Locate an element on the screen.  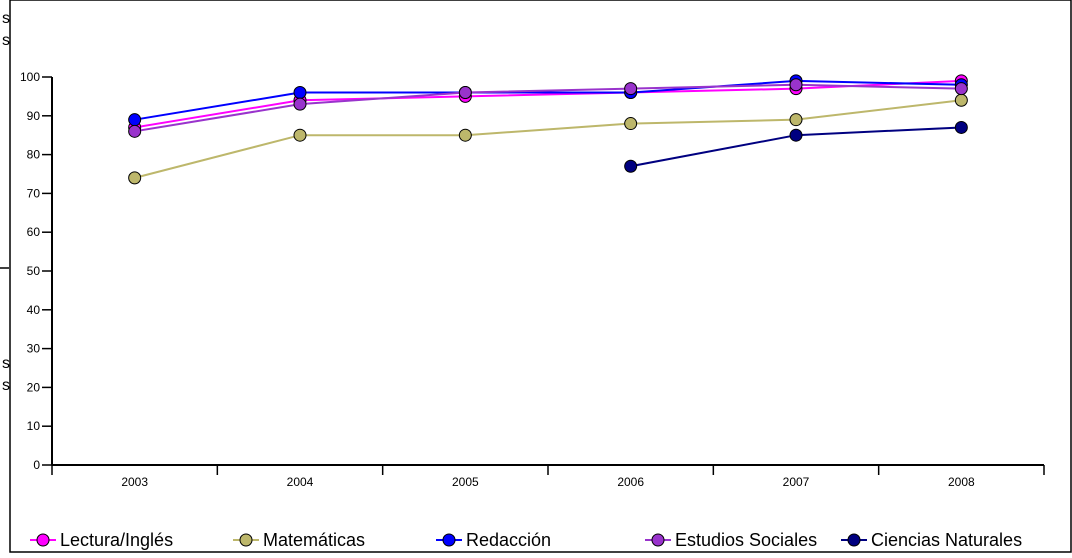
x-tick-label: 2005 is located at coordinates (465, 482).